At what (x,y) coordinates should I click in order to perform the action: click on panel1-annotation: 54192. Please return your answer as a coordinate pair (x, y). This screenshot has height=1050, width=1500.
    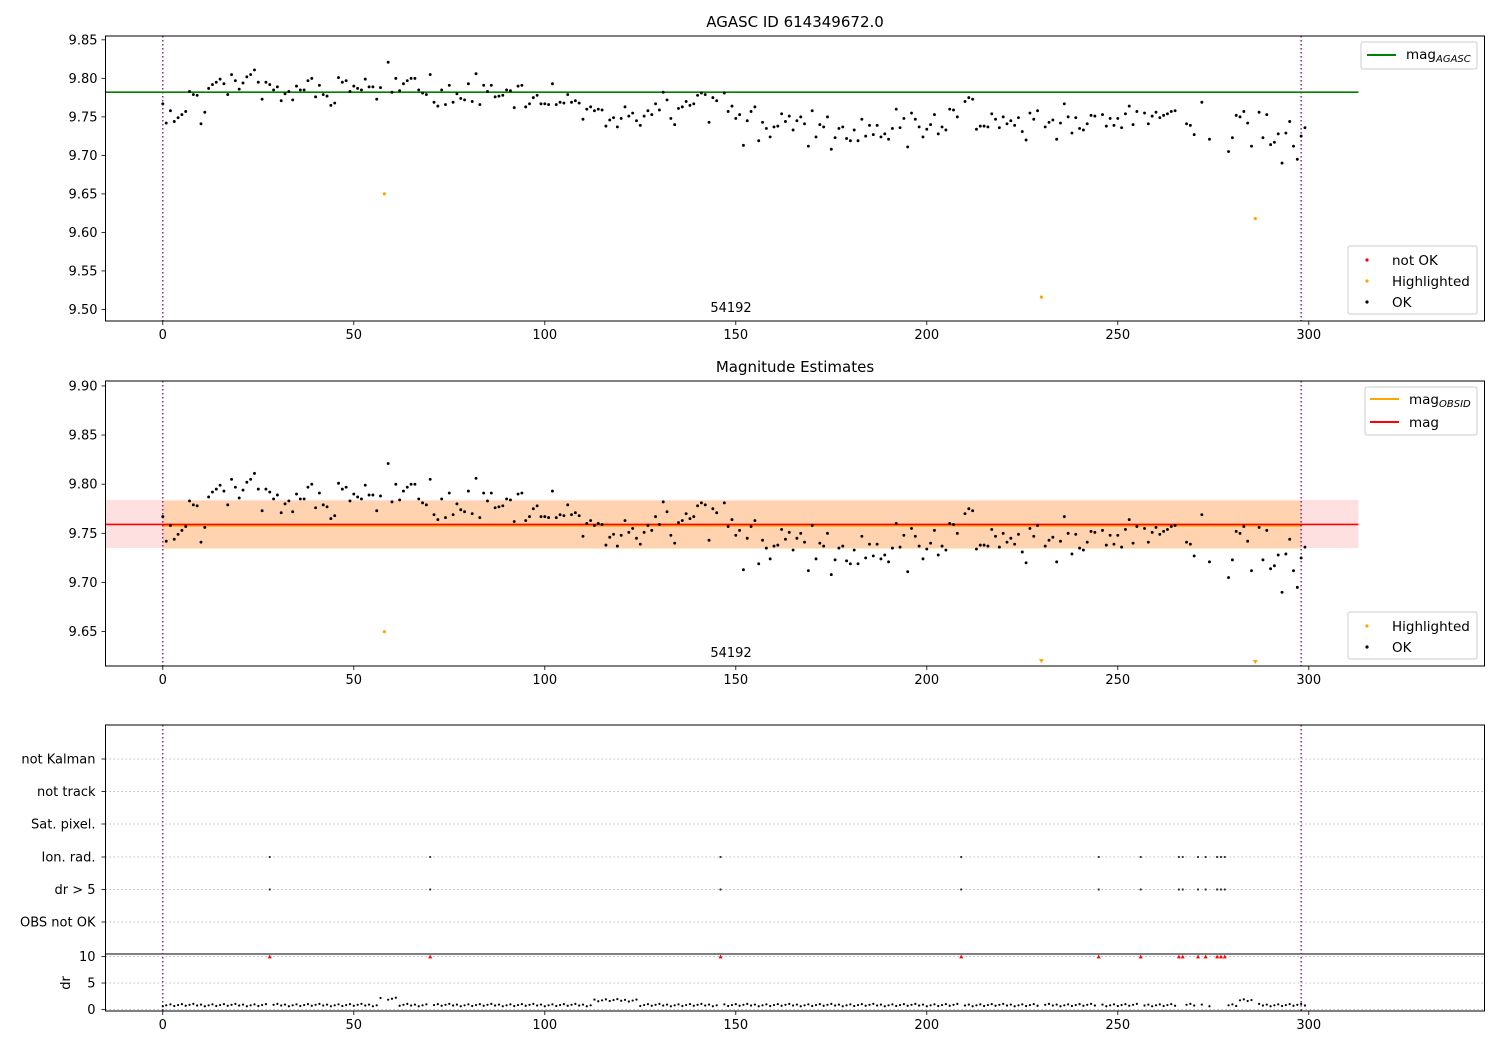
    Looking at the image, I should click on (730, 308).